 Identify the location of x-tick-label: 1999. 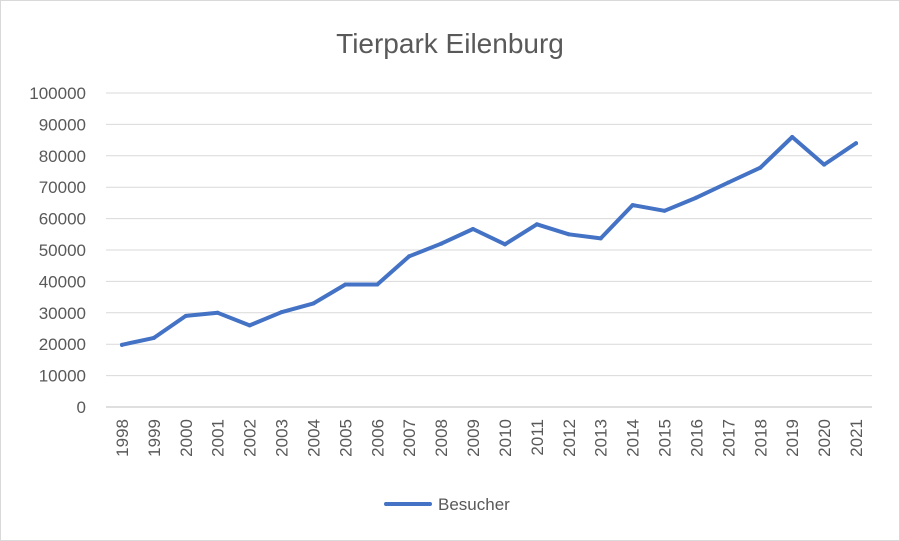
(154, 438).